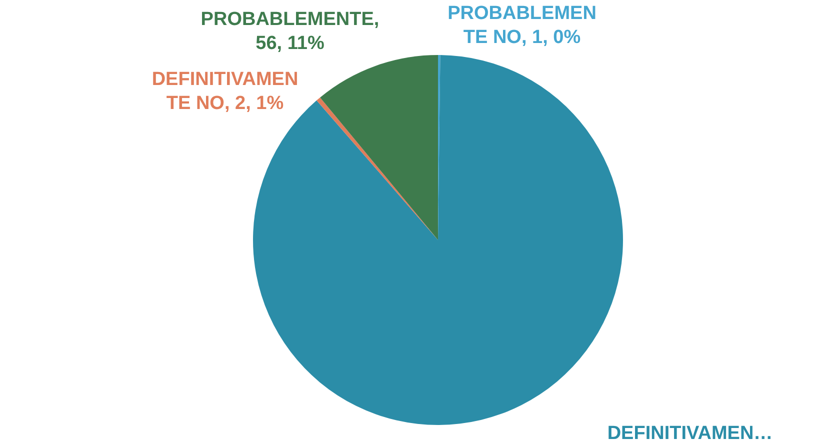  I want to click on slice-label: PROBABLEMENTE NO, 1, 0%, so click(522, 25).